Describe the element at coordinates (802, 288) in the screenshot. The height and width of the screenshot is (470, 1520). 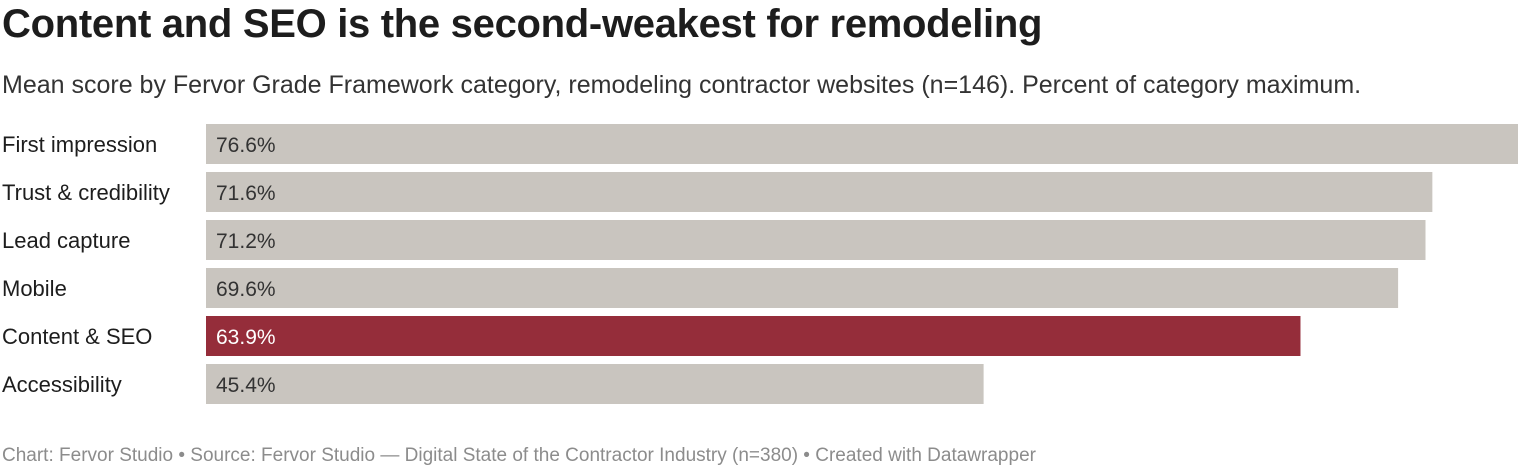
I see `bar-mobile` at that location.